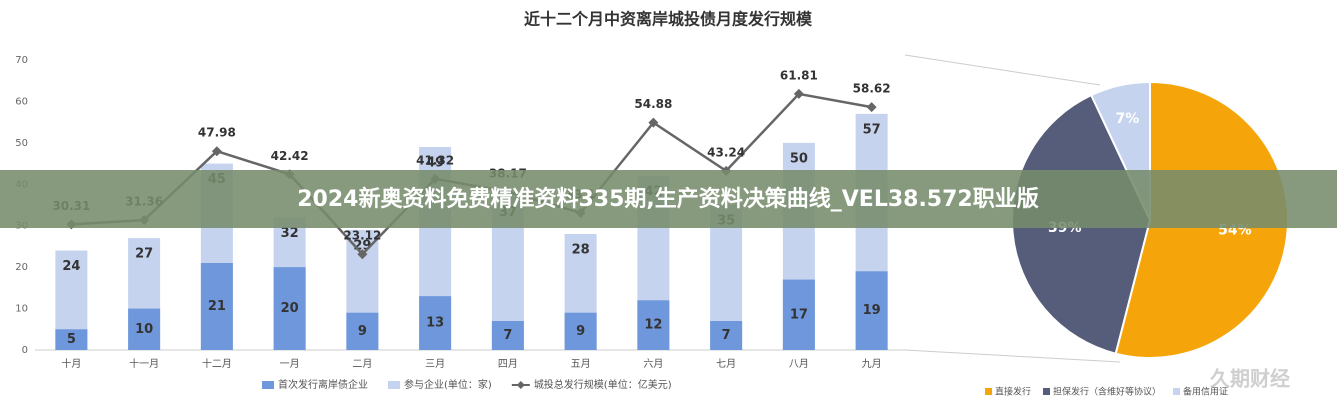 This screenshot has height=404, width=1337. What do you see at coordinates (362, 236) in the screenshot?
I see `line-label: 23.12` at bounding box center [362, 236].